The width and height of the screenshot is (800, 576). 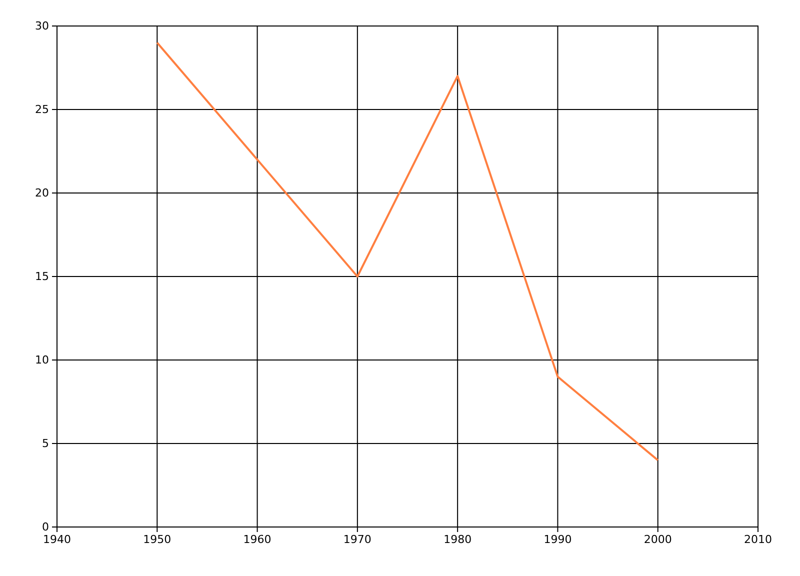 I want to click on y-tick-label: 0, so click(x=45, y=527).